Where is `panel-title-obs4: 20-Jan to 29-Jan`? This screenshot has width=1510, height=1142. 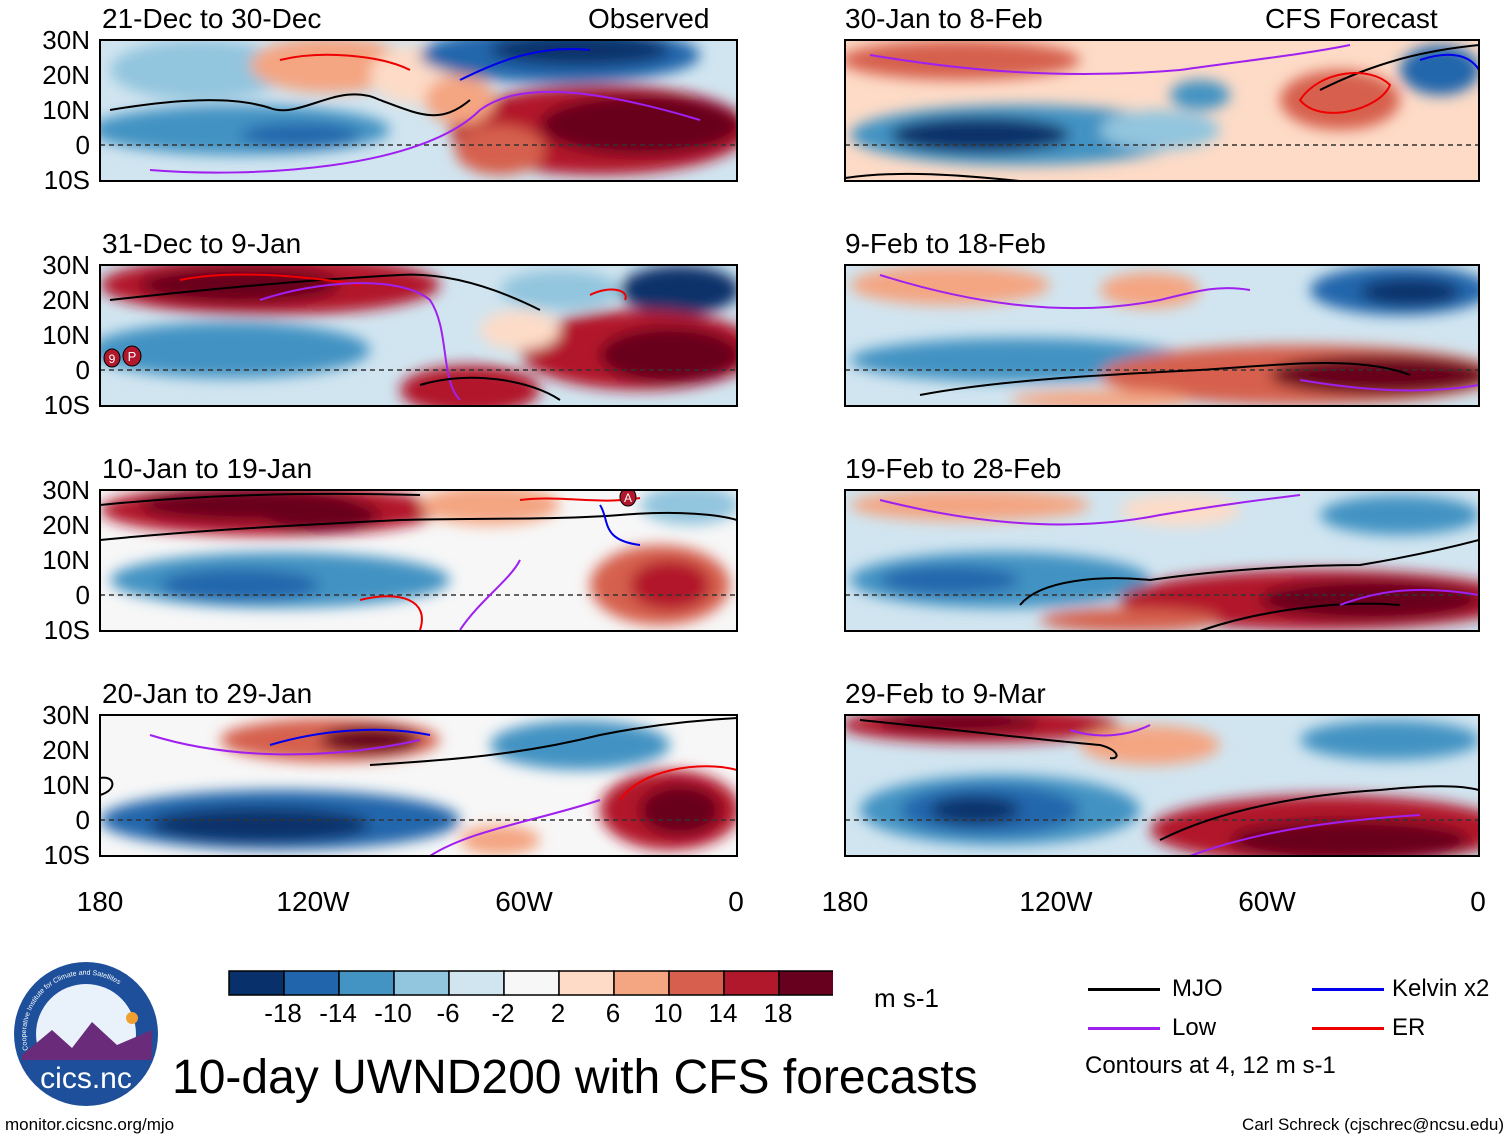 panel-title-obs4: 20-Jan to 29-Jan is located at coordinates (207, 693).